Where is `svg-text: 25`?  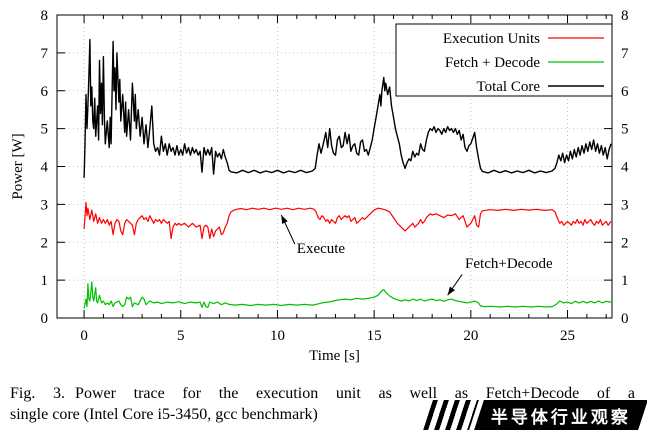 svg-text: 25 is located at coordinates (567, 336).